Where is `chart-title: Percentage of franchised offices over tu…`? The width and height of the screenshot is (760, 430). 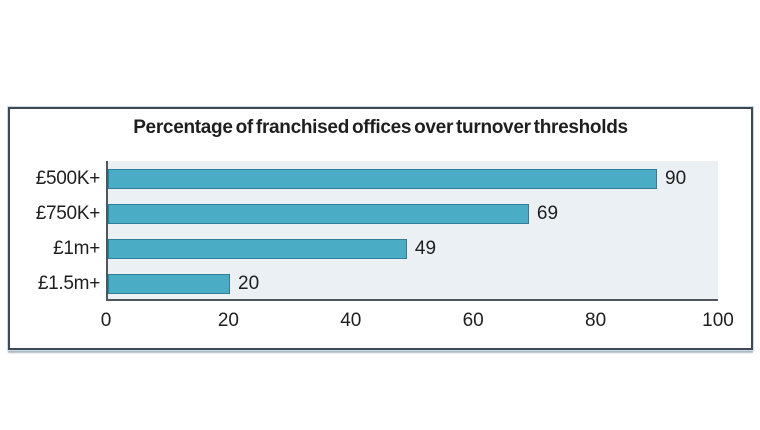
chart-title: Percentage of franchised offices over tu… is located at coordinates (380, 127).